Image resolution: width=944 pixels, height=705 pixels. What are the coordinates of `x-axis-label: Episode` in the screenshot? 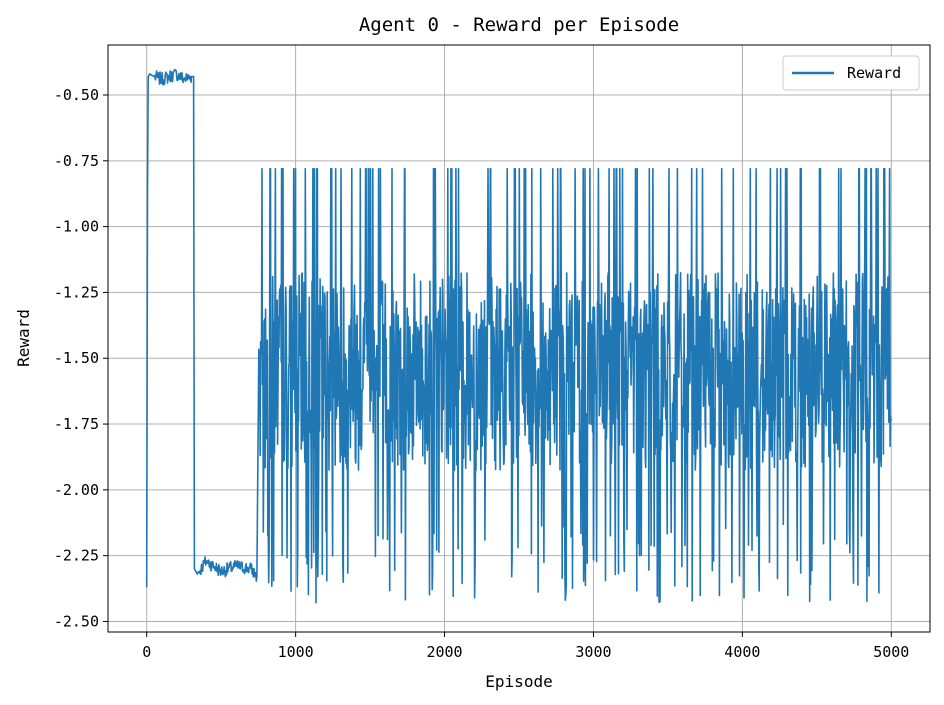 It's located at (518, 681).